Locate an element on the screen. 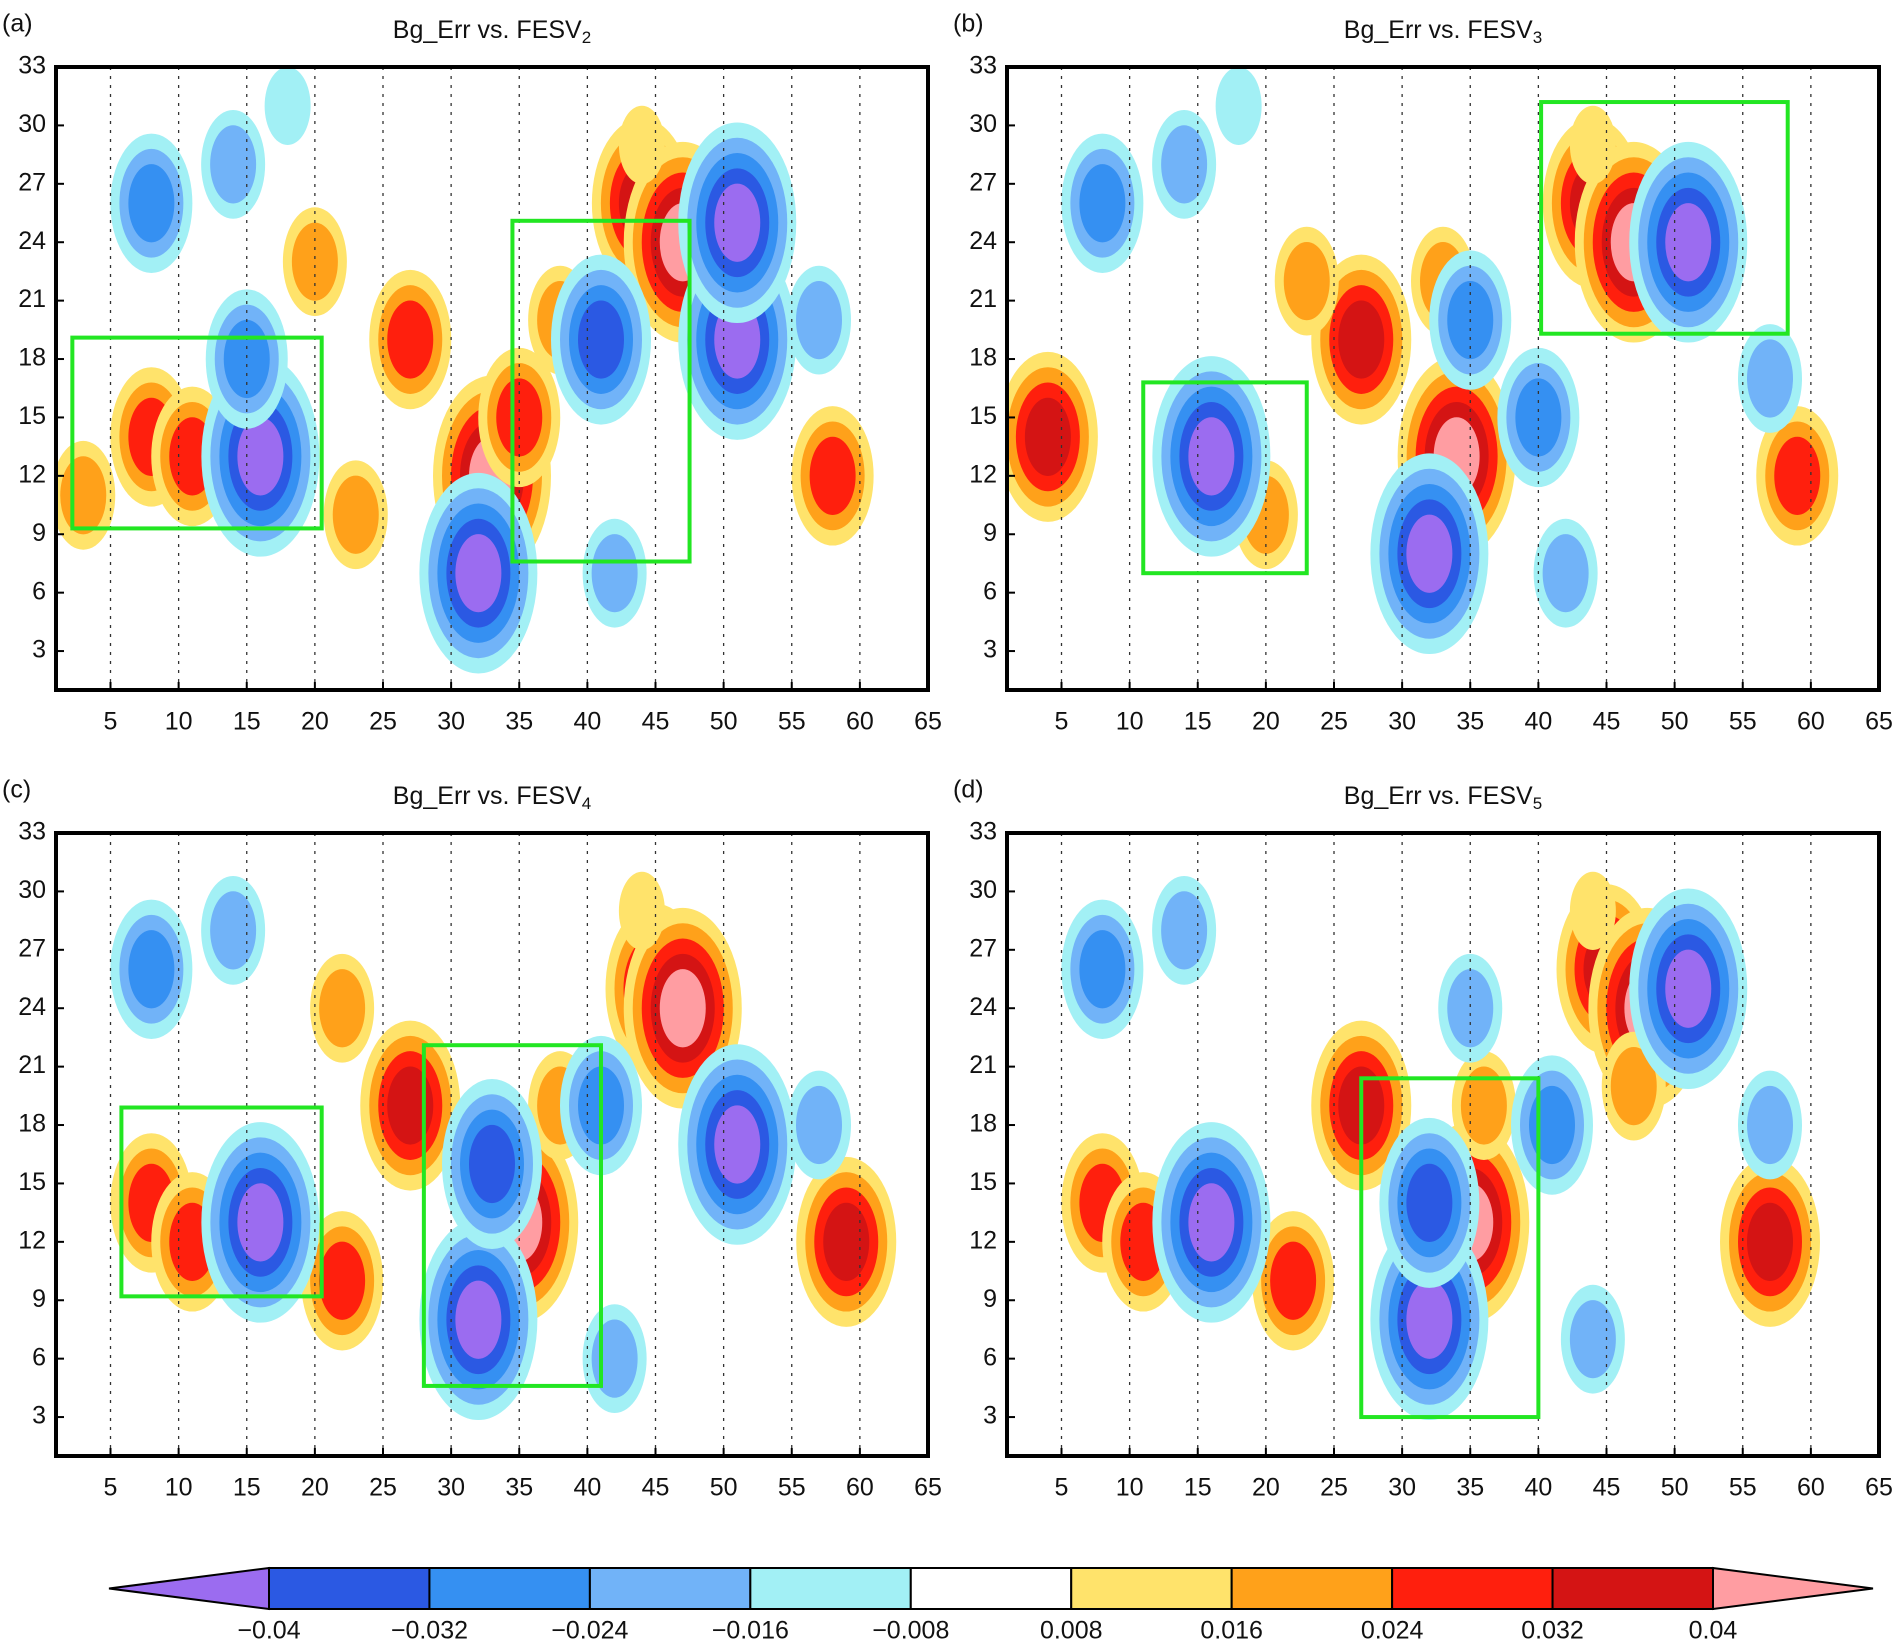 The width and height of the screenshot is (1898, 1650). y-tick-label: 30 is located at coordinates (983, 124).